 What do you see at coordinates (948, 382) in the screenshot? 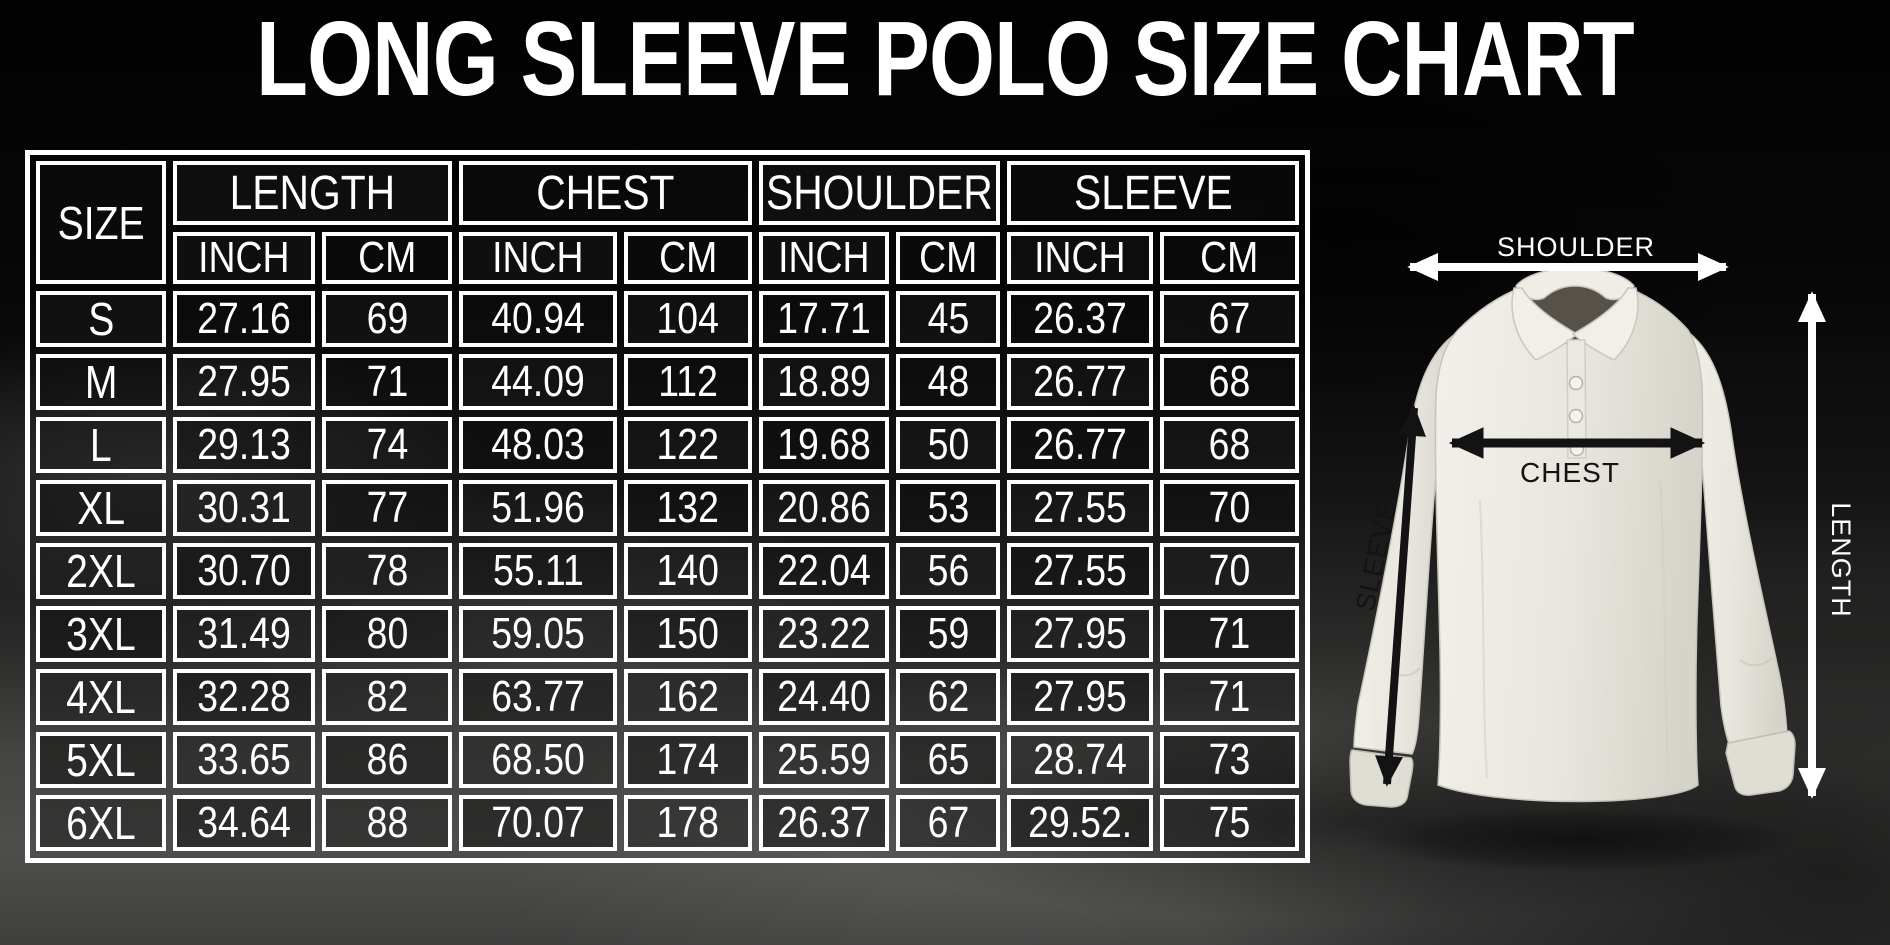
I see `table-value-cell: 48` at bounding box center [948, 382].